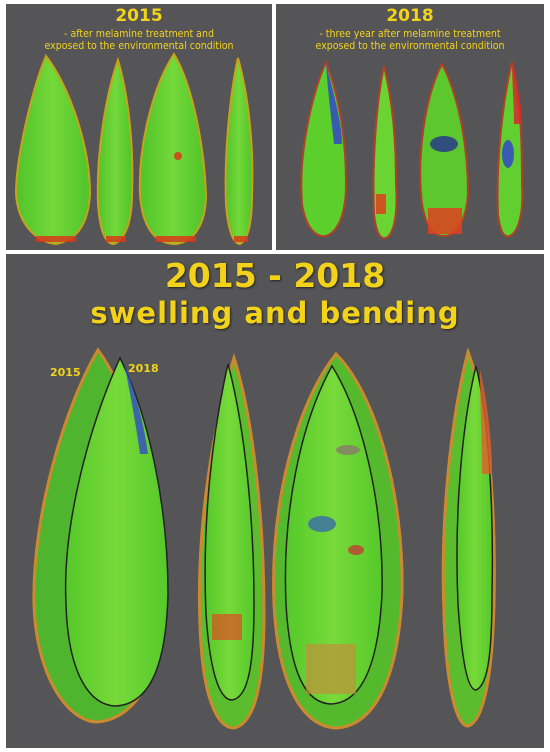  I want to click on panel-2015-subtitle-1: - after melamine treatment and, so click(139, 34).